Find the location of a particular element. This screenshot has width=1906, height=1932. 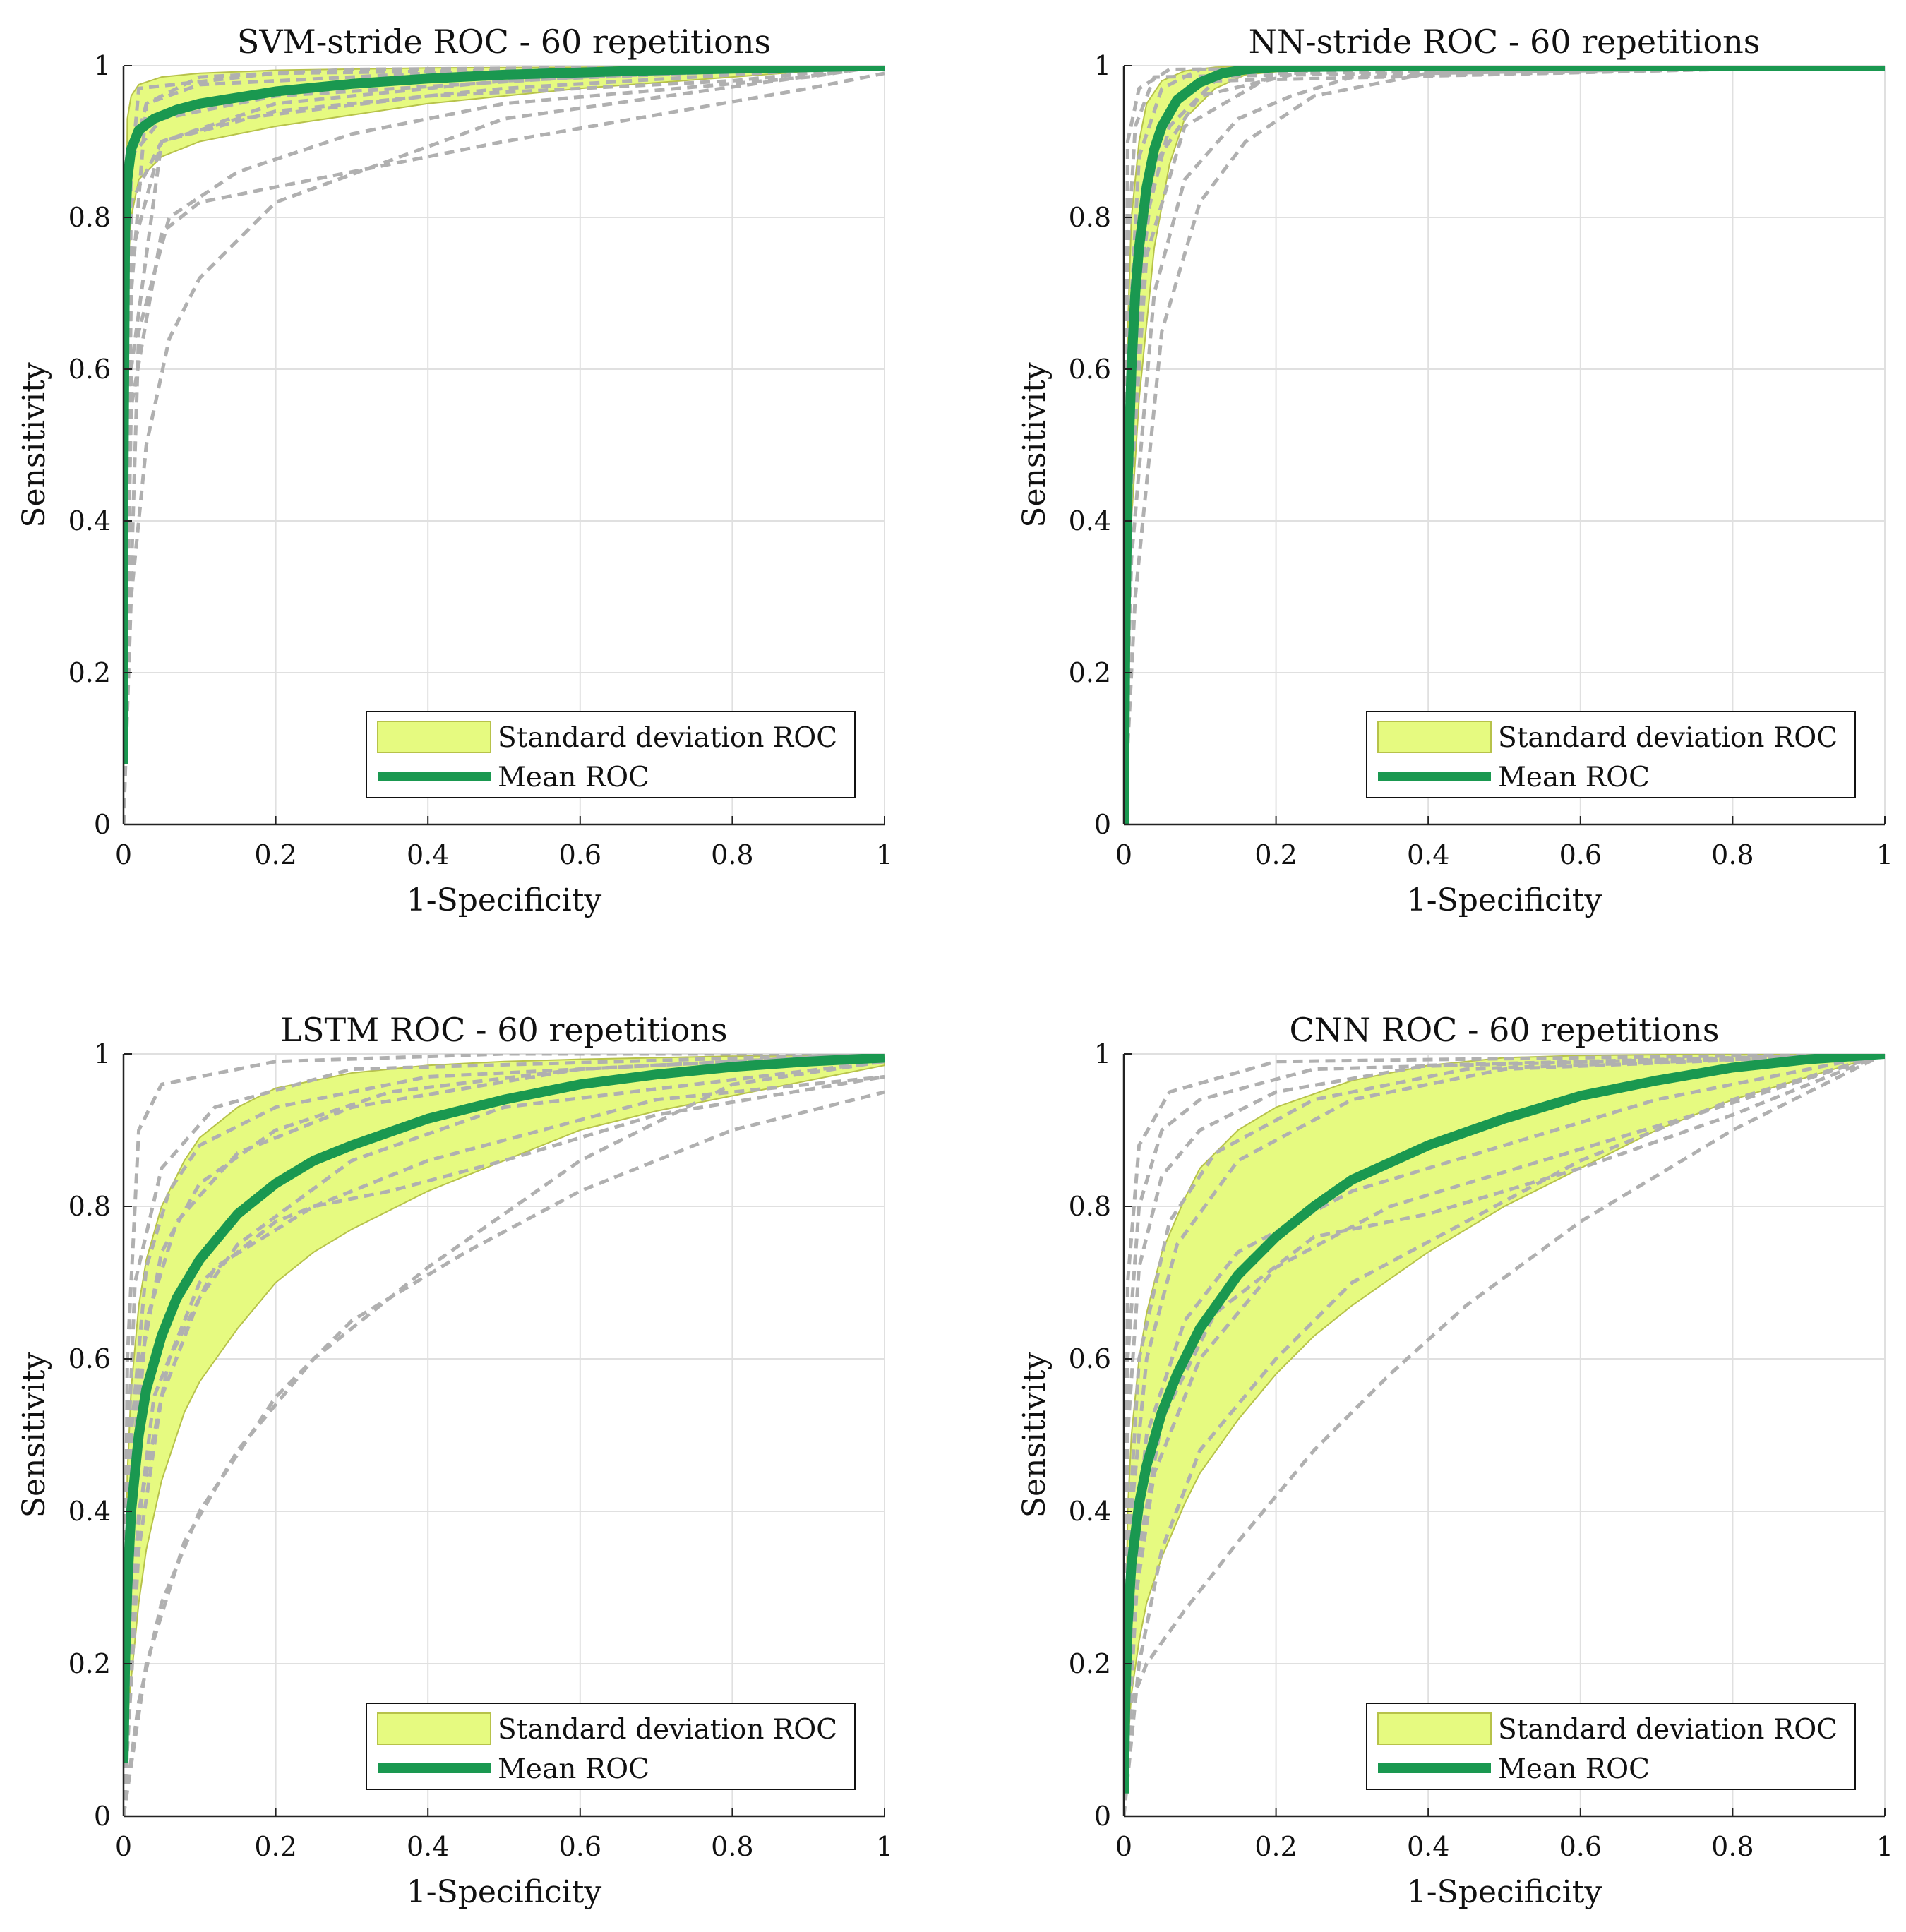

chart-0-x-tick-label-4: 0.8 is located at coordinates (732, 855).